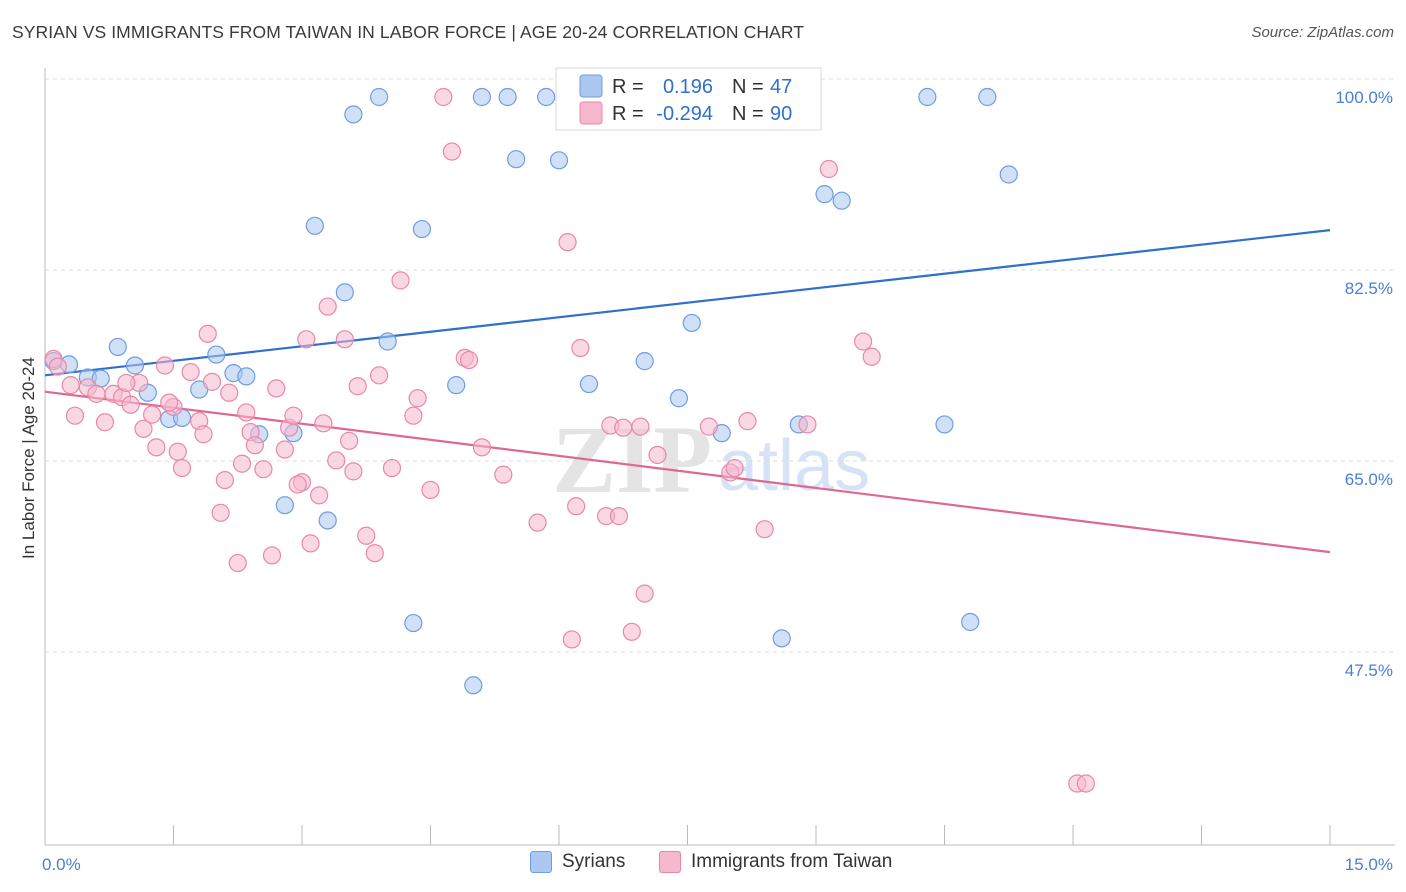 The height and width of the screenshot is (892, 1406). What do you see at coordinates (1369, 670) in the screenshot?
I see `y-tick-label: 47.5%` at bounding box center [1369, 670].